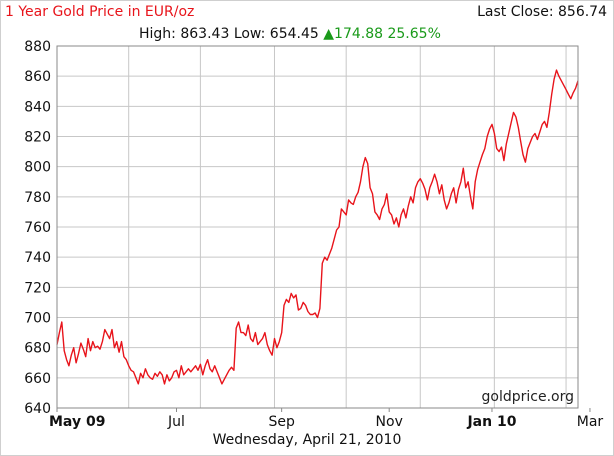 Image resolution: width=614 pixels, height=456 pixels. Describe the element at coordinates (77, 422) in the screenshot. I see `x-tick-label: May 09` at that location.